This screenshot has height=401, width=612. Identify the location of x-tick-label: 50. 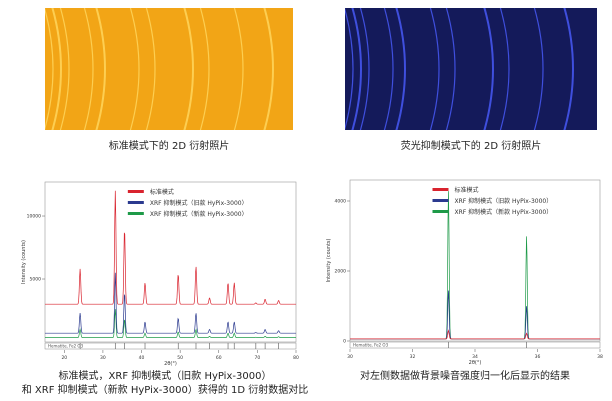
(180, 358).